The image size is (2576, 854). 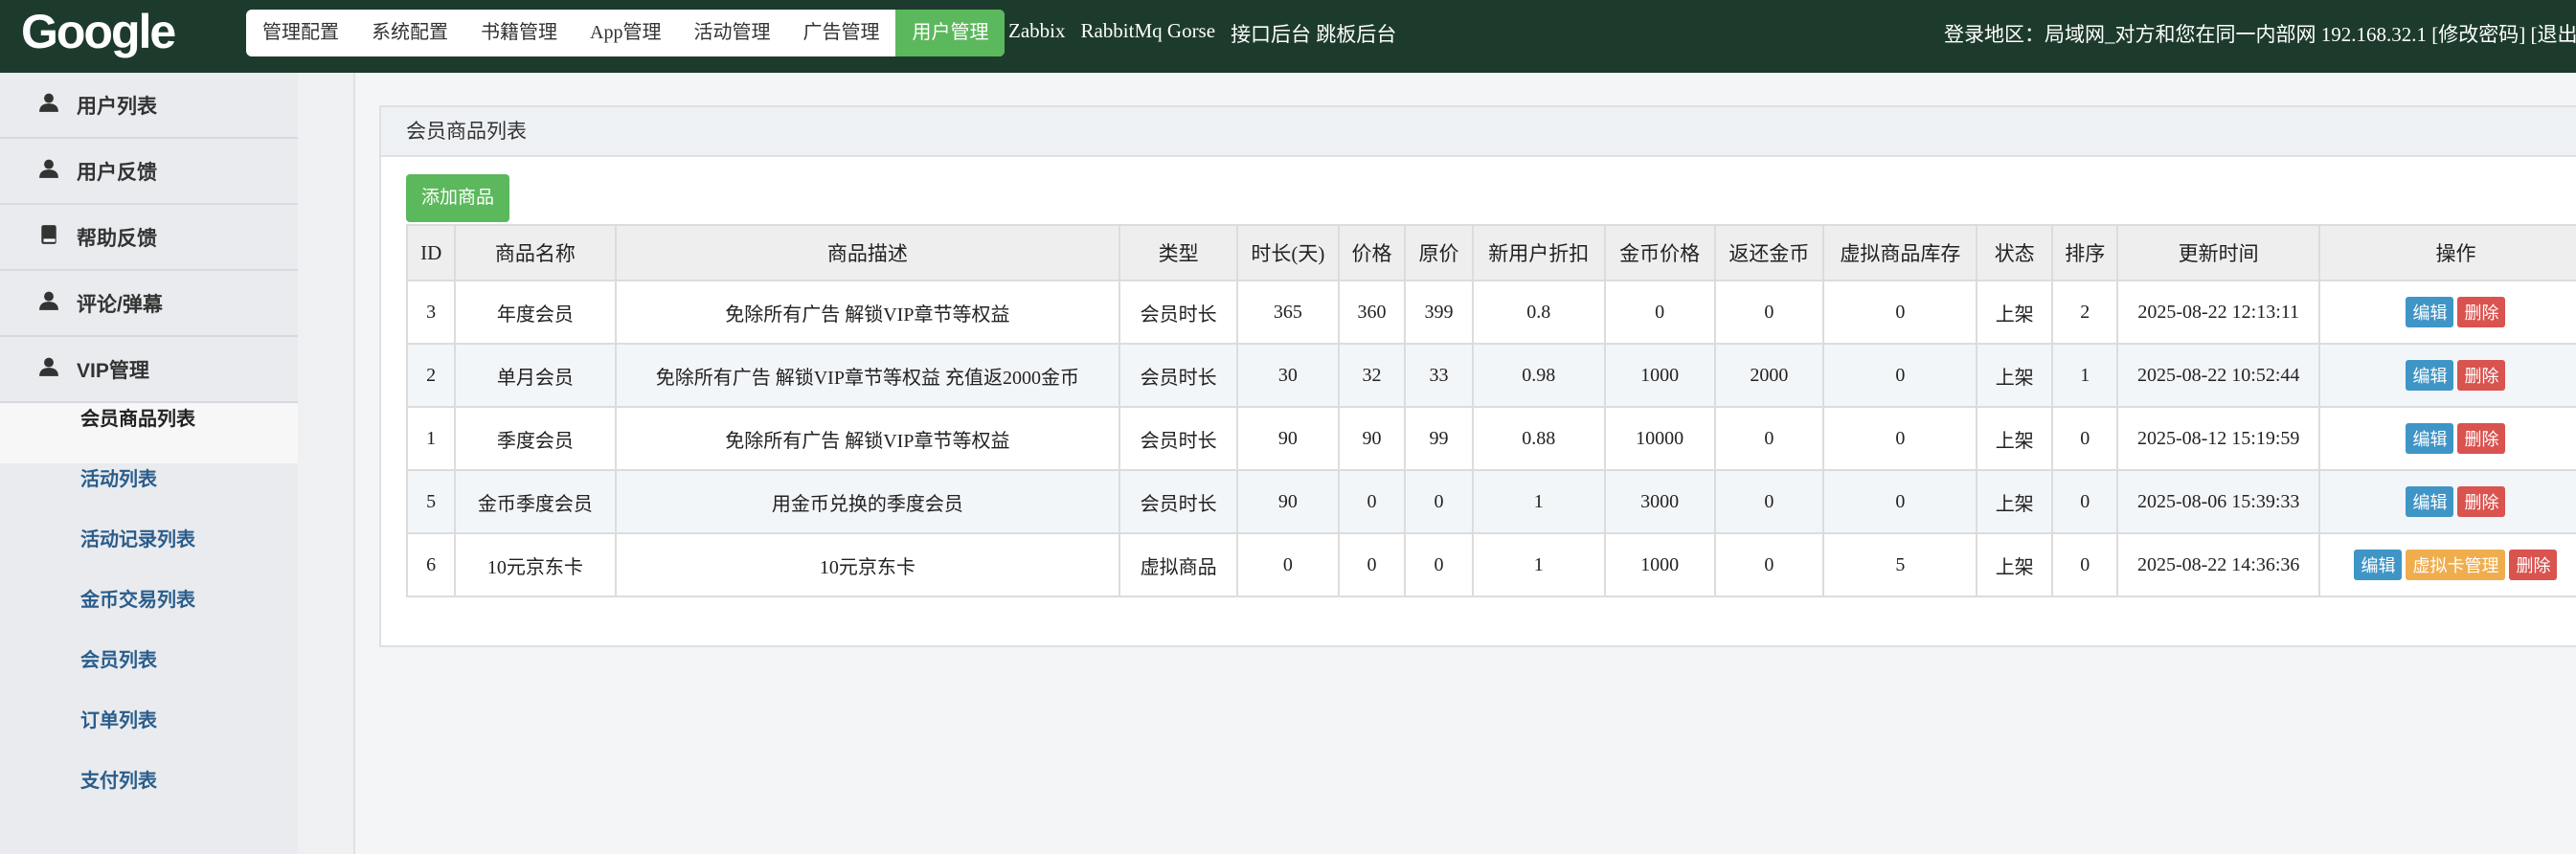 What do you see at coordinates (326, 464) in the screenshot?
I see `sidebar-gap` at bounding box center [326, 464].